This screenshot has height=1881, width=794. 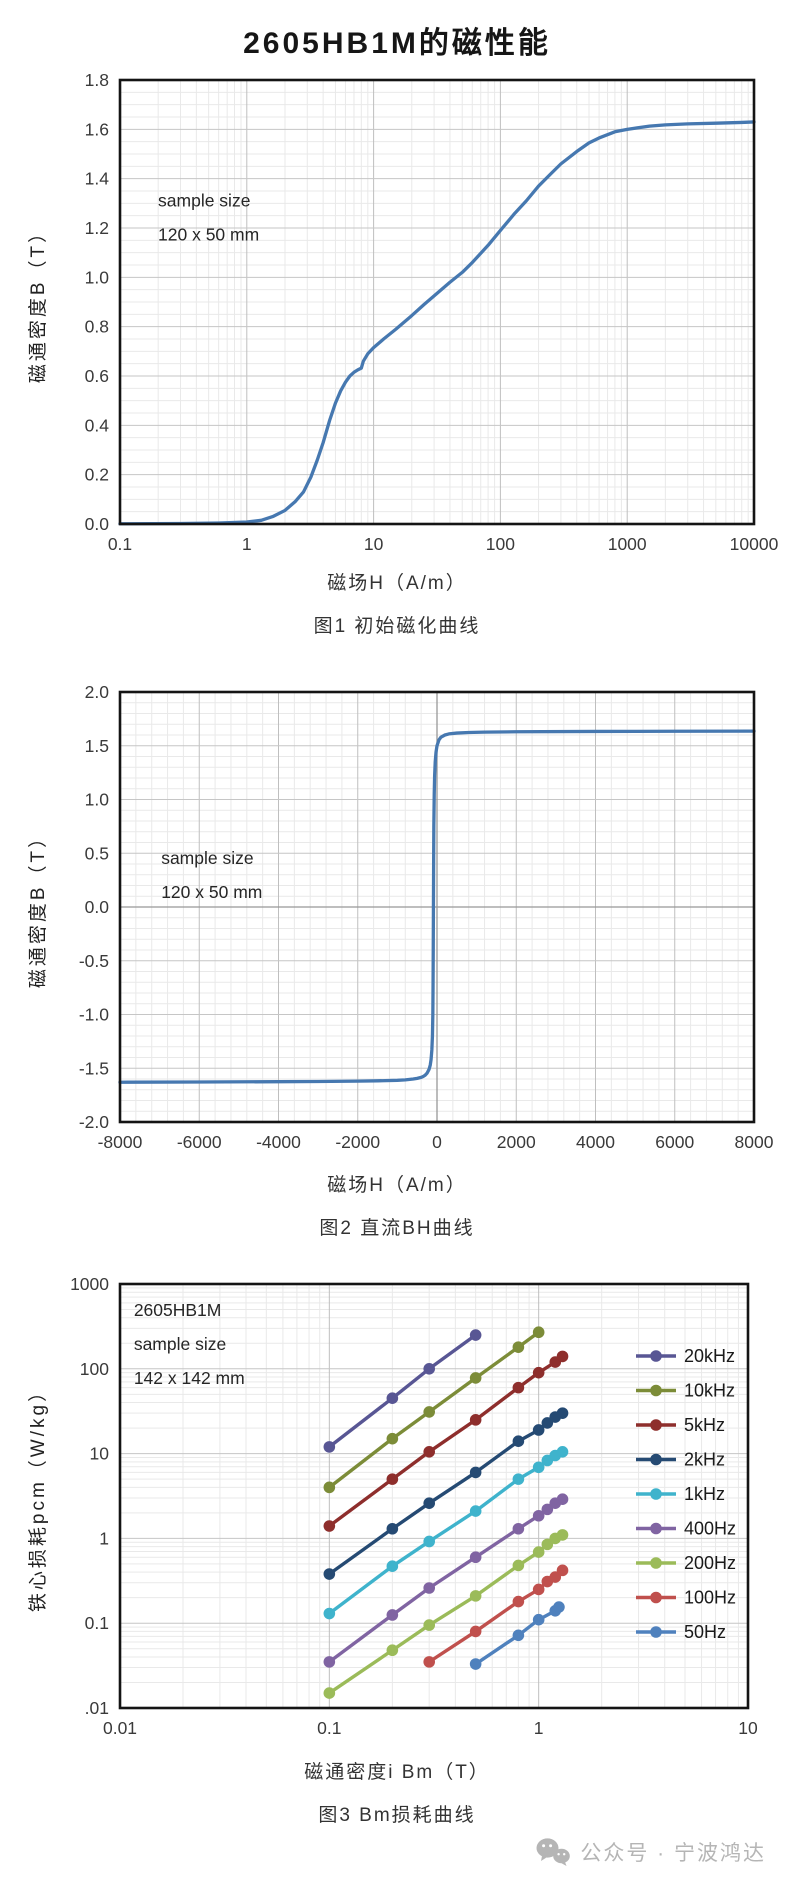 What do you see at coordinates (673, 1853) in the screenshot?
I see `watermark-text: 公众号 · 宁波鸿达` at bounding box center [673, 1853].